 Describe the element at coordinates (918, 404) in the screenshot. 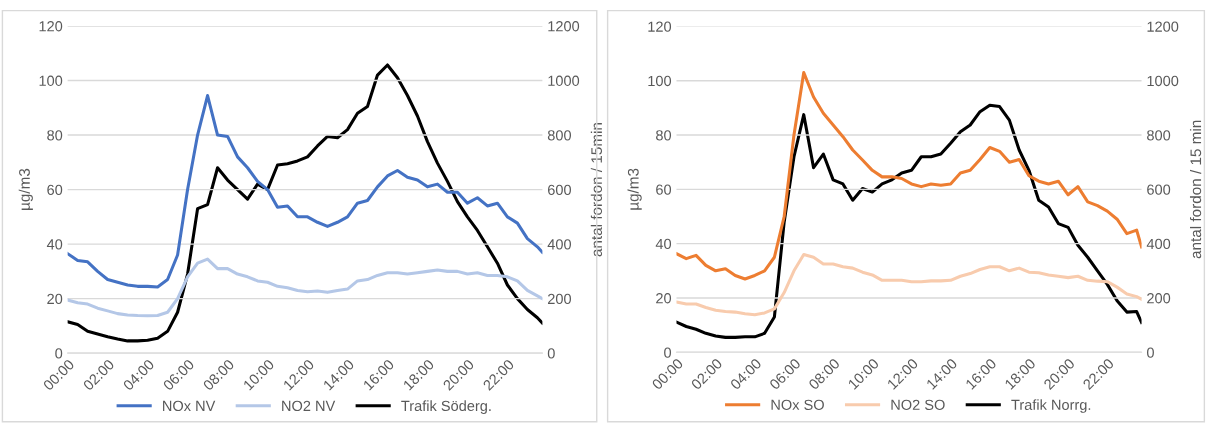

I see `legend-label: NO2 SO` at that location.